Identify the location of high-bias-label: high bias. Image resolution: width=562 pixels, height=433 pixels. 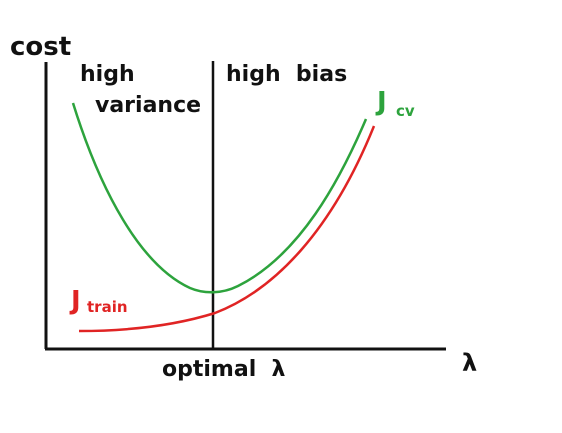
(287, 74).